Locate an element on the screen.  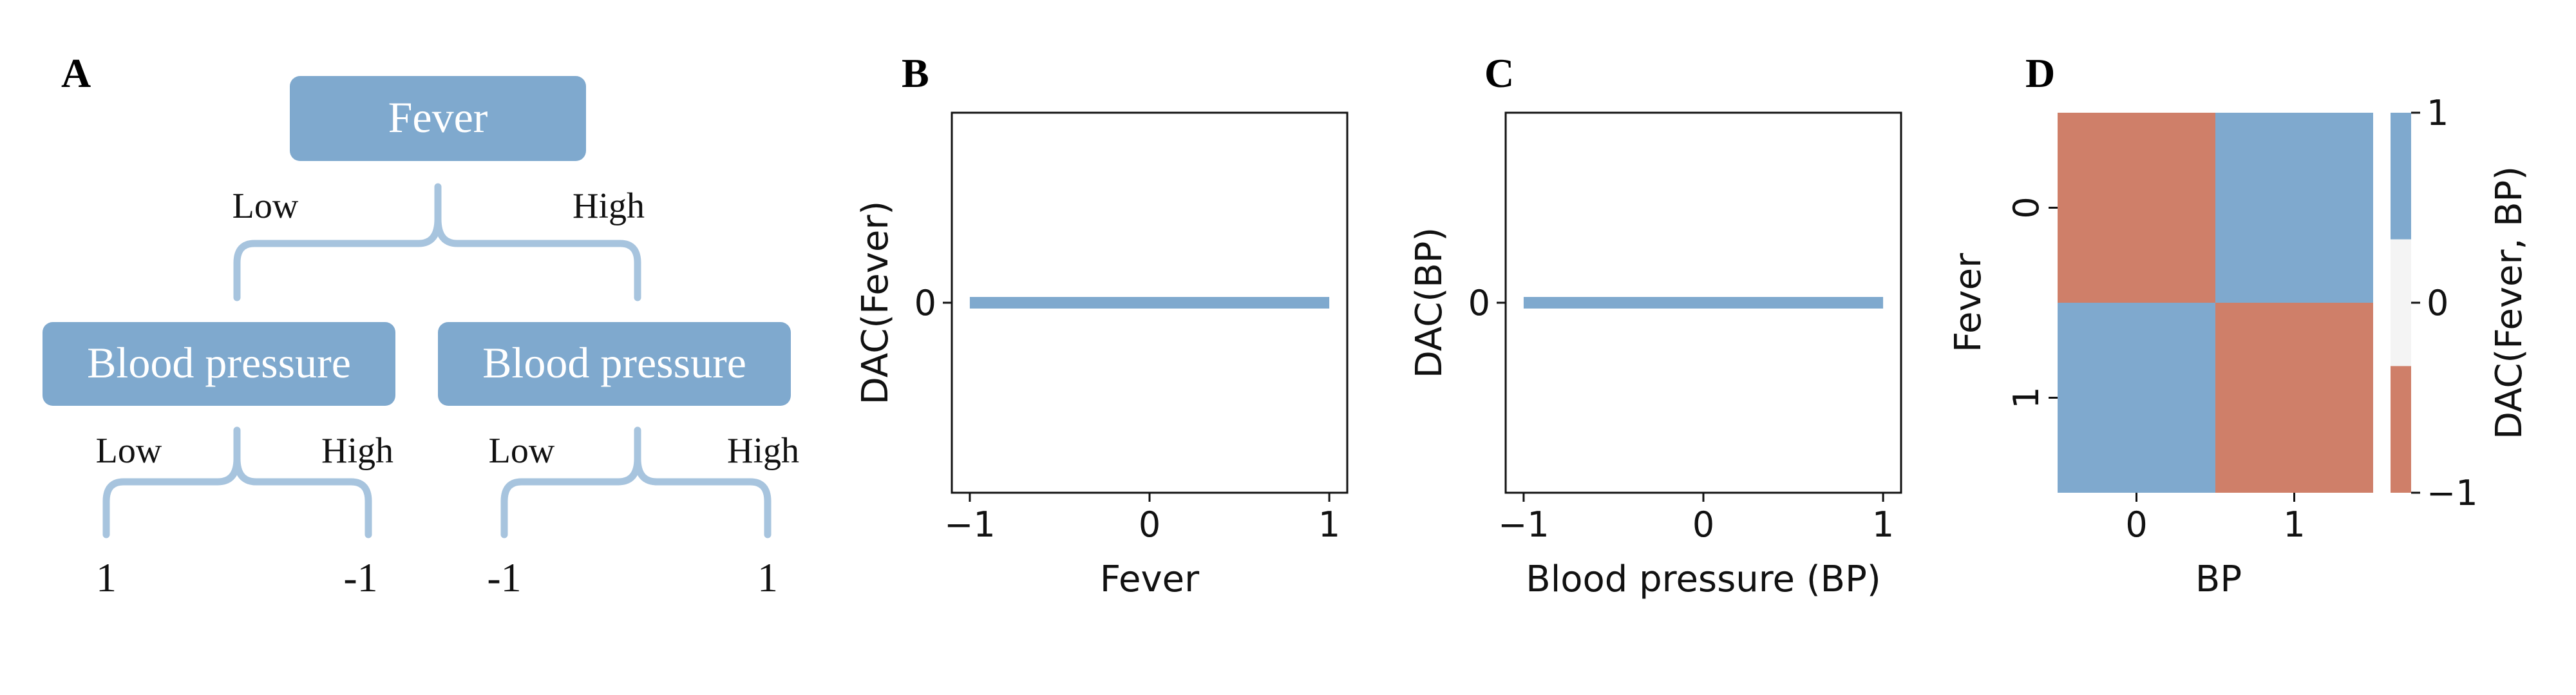
root-brace is located at coordinates (437, 242).